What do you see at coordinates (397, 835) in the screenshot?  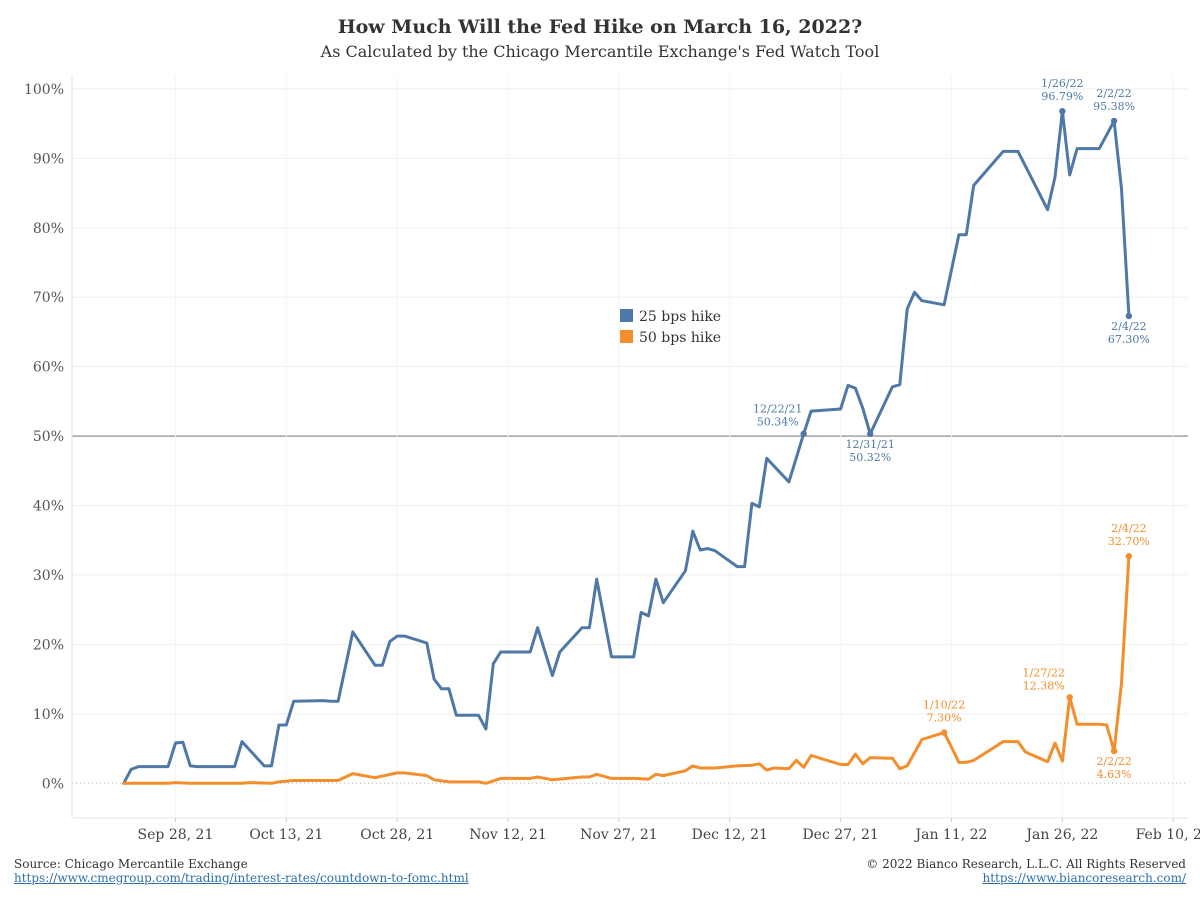 I see `x-tick-label: Oct 28, 21` at bounding box center [397, 835].